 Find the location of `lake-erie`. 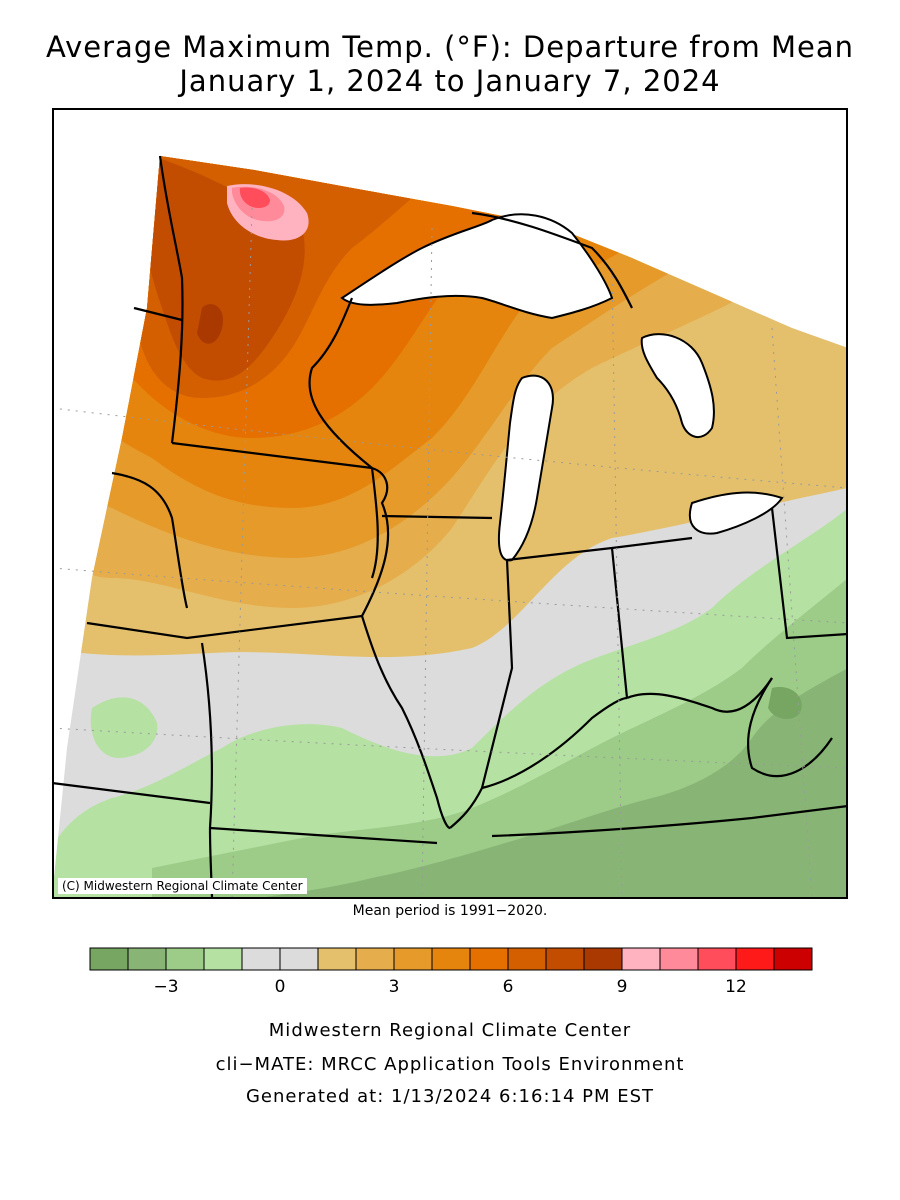

lake-erie is located at coordinates (736, 513).